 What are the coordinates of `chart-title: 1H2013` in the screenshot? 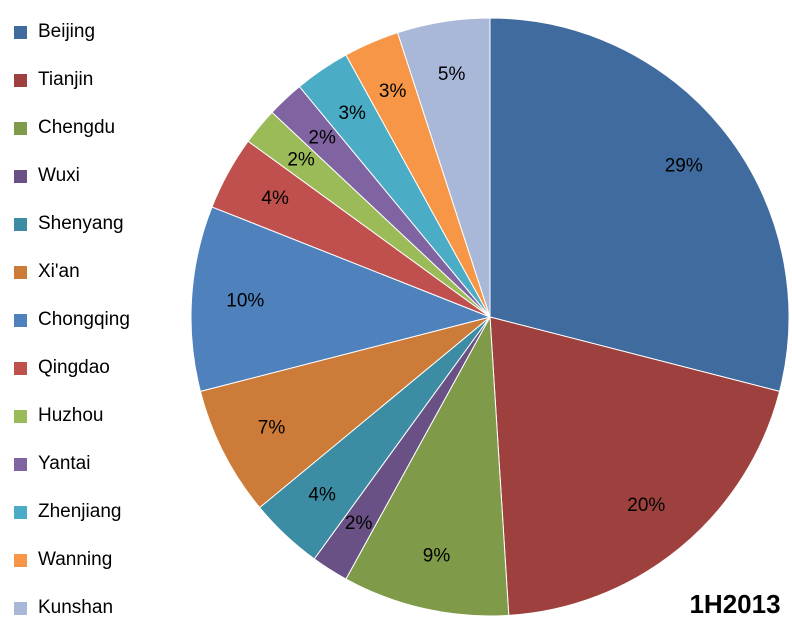 It's located at (734, 604).